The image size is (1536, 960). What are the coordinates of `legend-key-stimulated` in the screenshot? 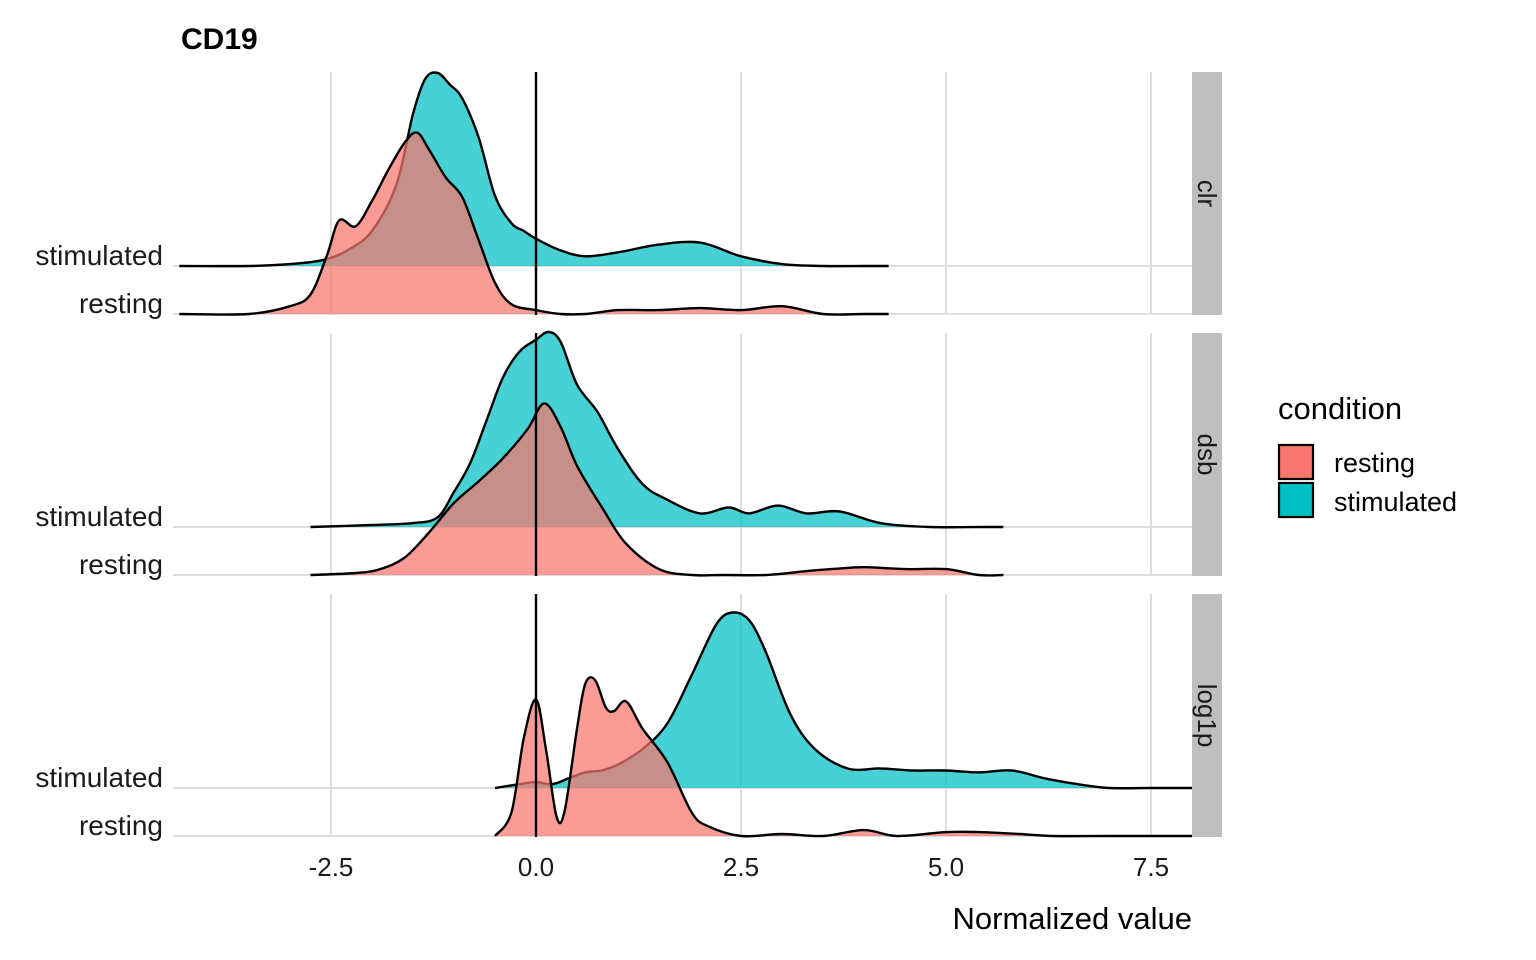 It's located at (1296, 500).